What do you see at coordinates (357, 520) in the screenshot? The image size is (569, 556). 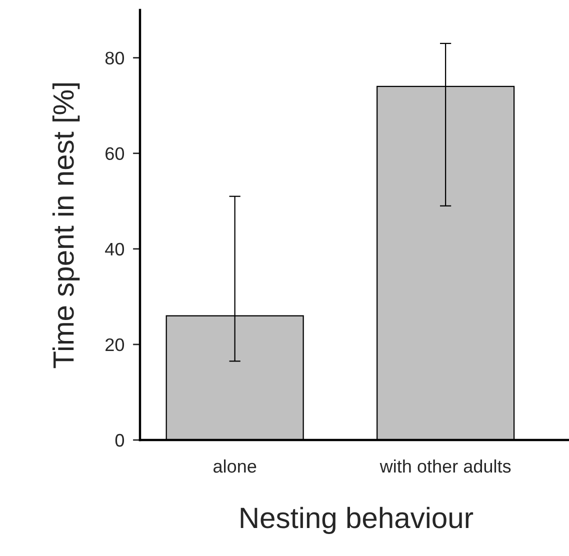 I see `x-axis-title: Nesting behaviour` at bounding box center [357, 520].